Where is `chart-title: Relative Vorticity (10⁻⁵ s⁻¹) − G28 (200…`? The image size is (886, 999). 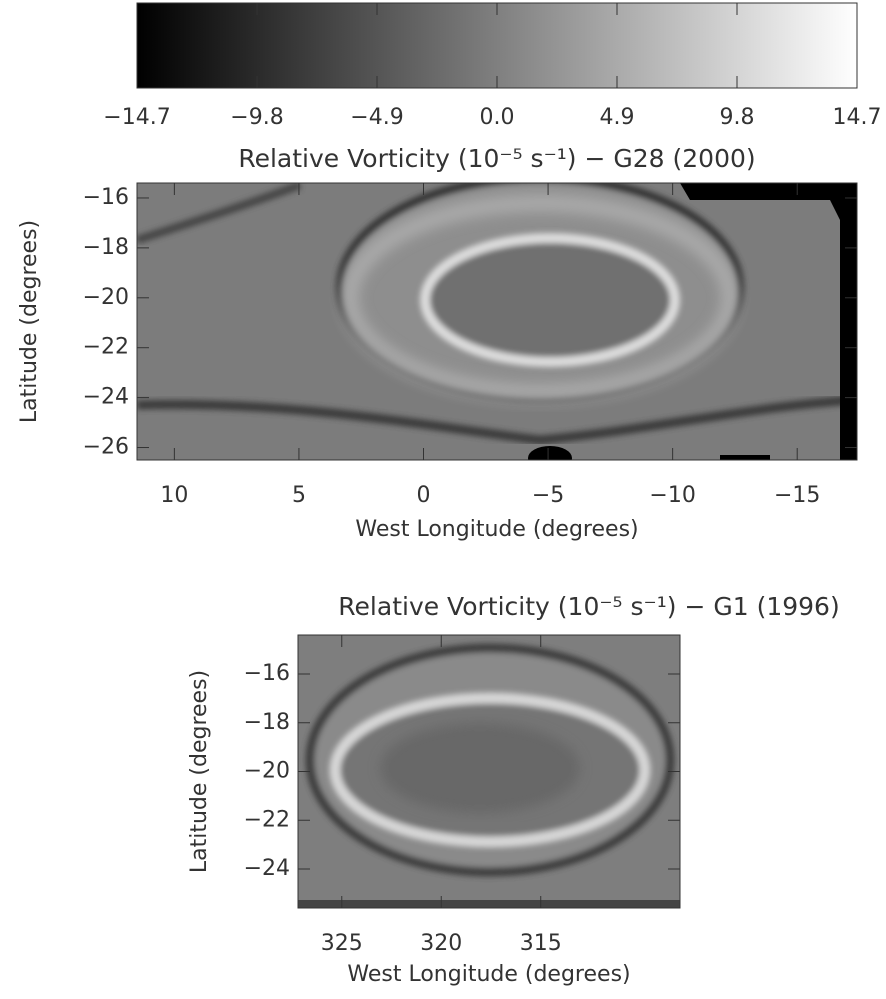
chart-title: Relative Vorticity (10⁻⁵ s⁻¹) − G28 (200… is located at coordinates (496, 158).